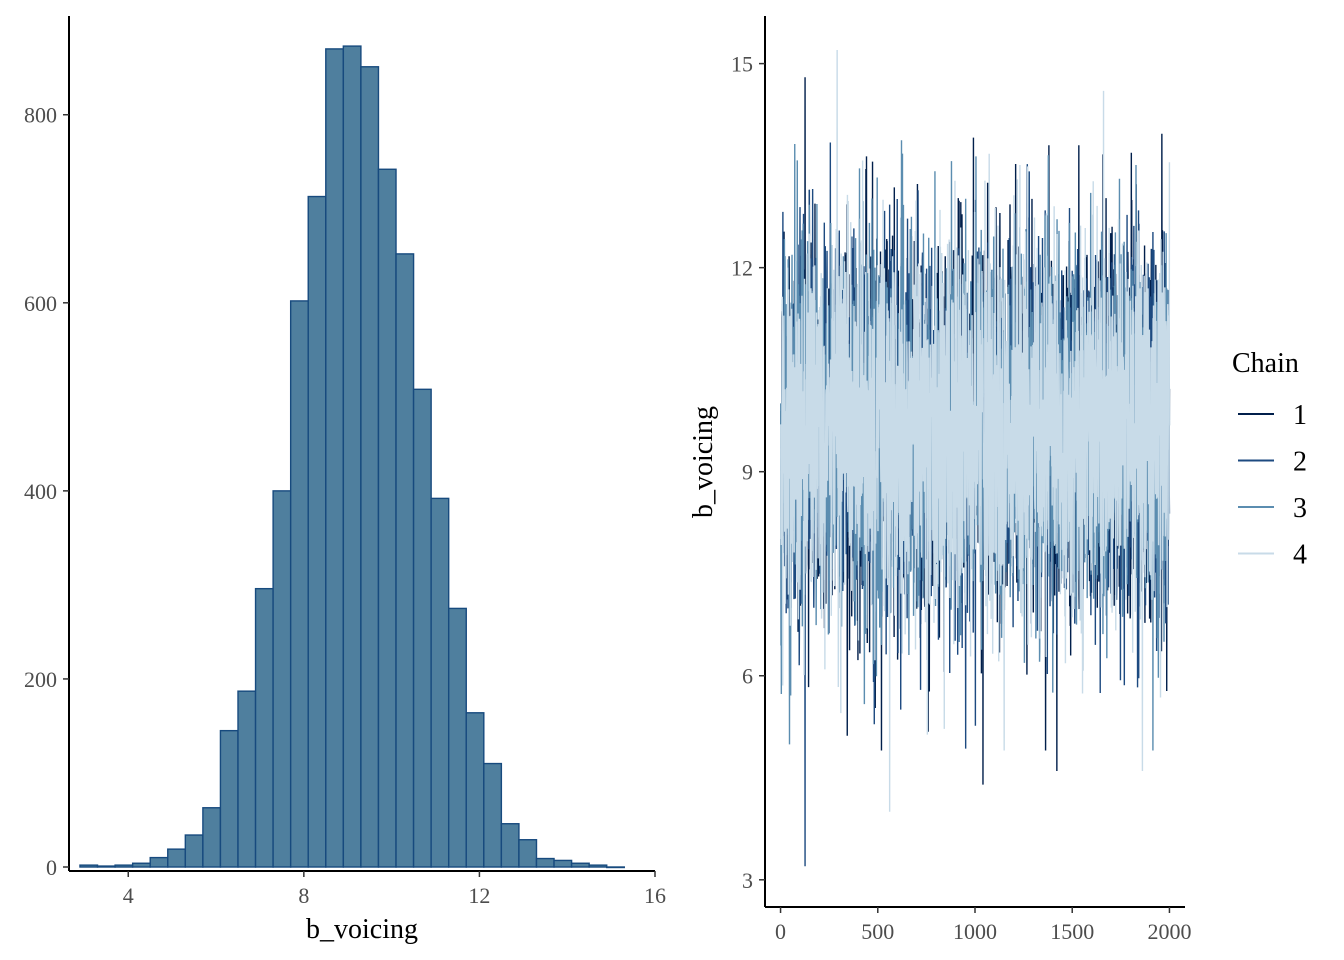 The image size is (1344, 960). I want to click on histogram-x-tick-label: 8, so click(303, 895).